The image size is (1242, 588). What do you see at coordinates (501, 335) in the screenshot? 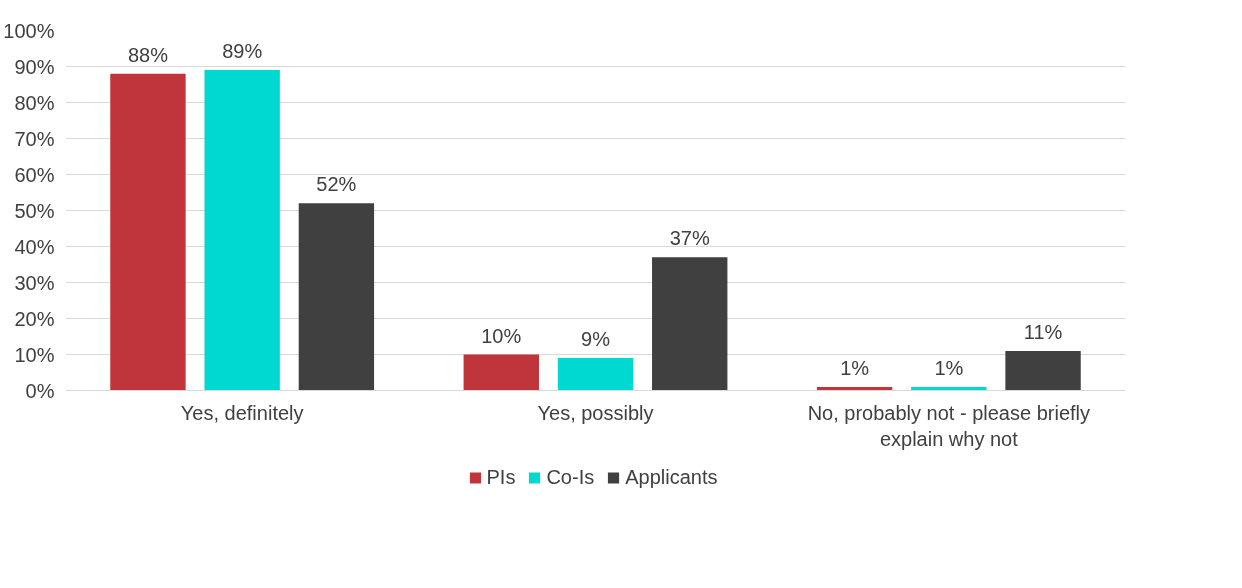
I see `text: 10%` at bounding box center [501, 335].